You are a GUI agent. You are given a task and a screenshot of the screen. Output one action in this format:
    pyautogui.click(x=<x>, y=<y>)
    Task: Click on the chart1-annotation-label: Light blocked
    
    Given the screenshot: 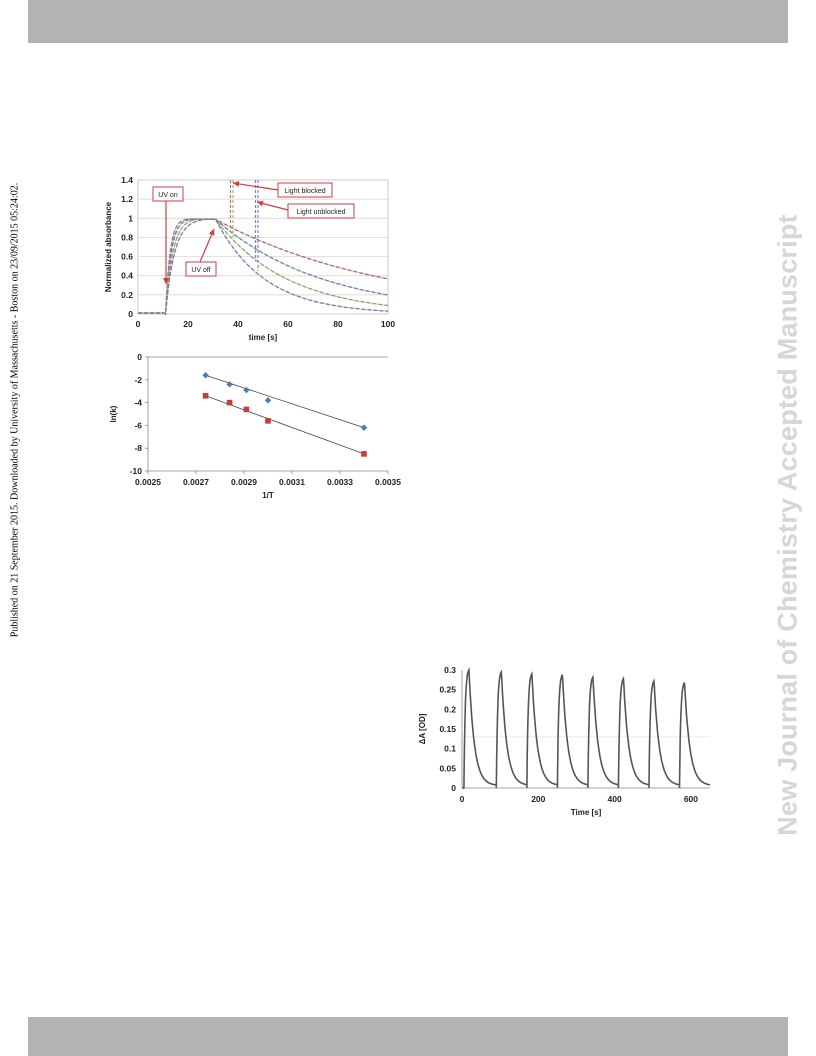 What is the action you would take?
    pyautogui.click(x=304, y=191)
    